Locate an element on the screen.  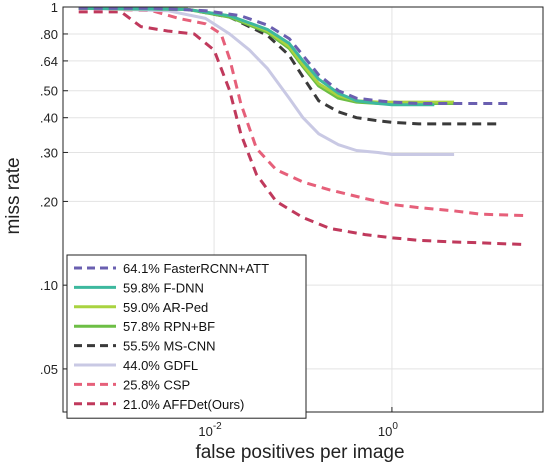
y-tick-label: .64 is located at coordinates (49, 61).